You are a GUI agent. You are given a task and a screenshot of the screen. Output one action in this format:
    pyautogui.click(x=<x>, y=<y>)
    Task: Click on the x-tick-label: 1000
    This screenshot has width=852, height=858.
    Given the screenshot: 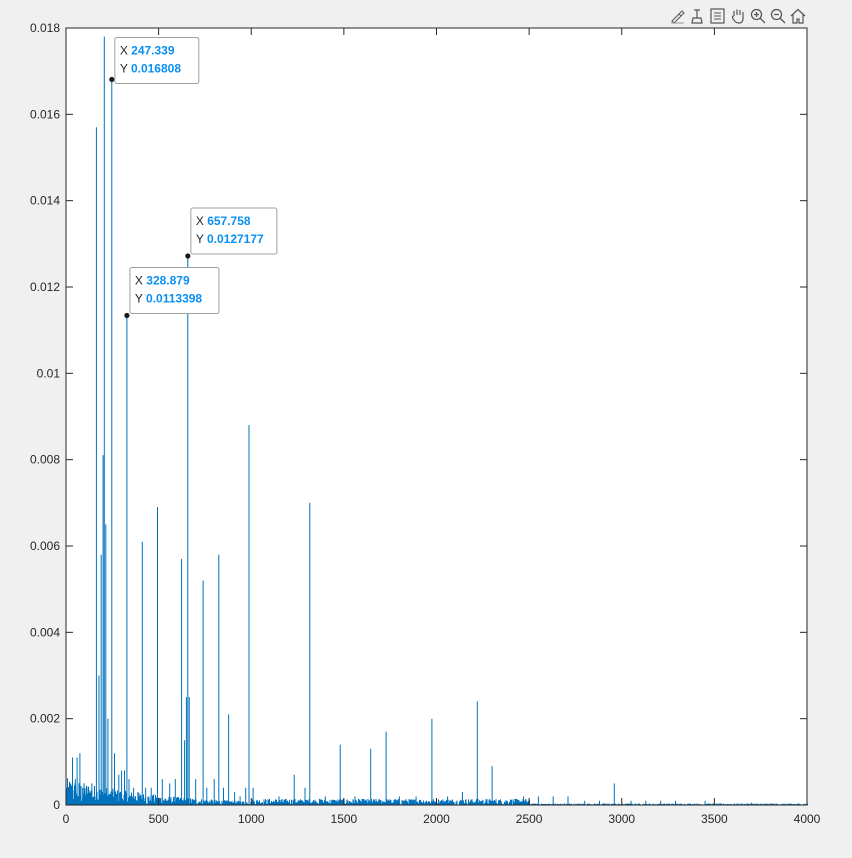 What is the action you would take?
    pyautogui.click(x=251, y=819)
    